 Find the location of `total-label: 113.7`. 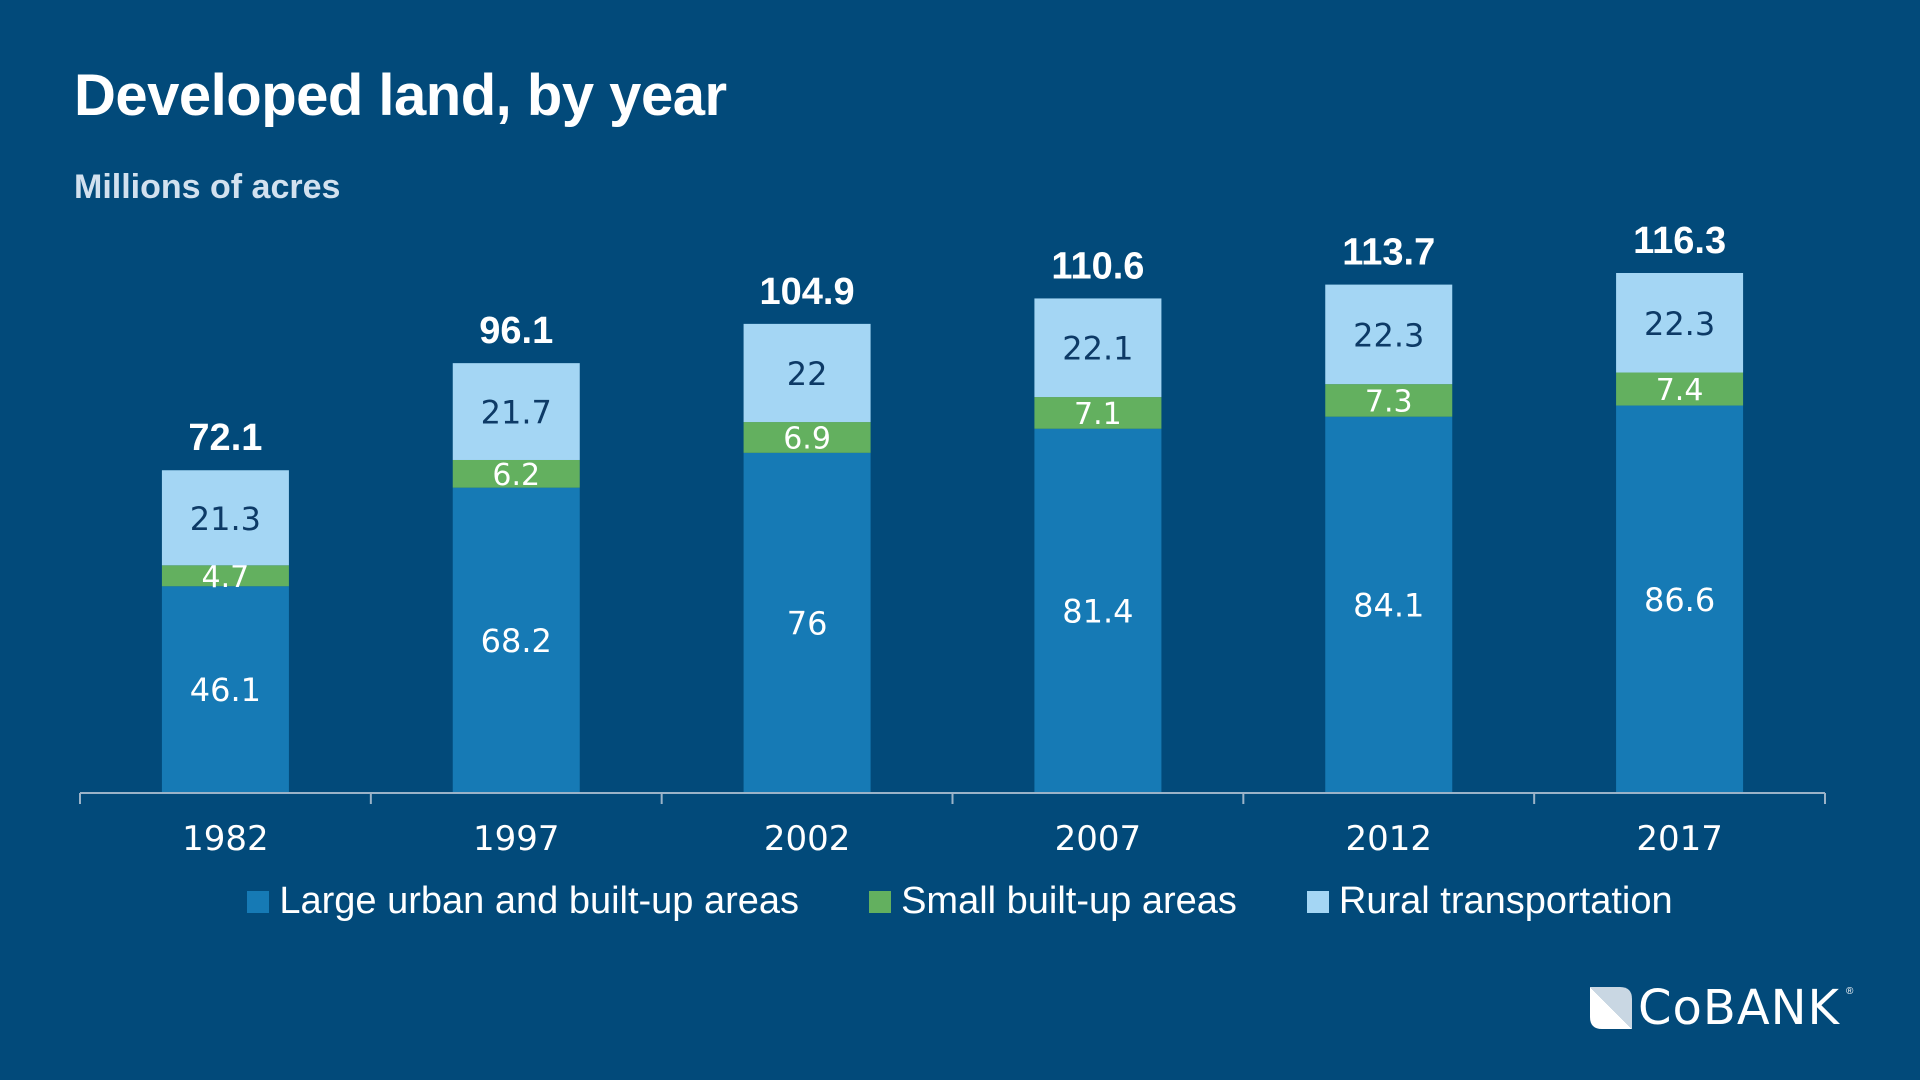

total-label: 113.7 is located at coordinates (1388, 253).